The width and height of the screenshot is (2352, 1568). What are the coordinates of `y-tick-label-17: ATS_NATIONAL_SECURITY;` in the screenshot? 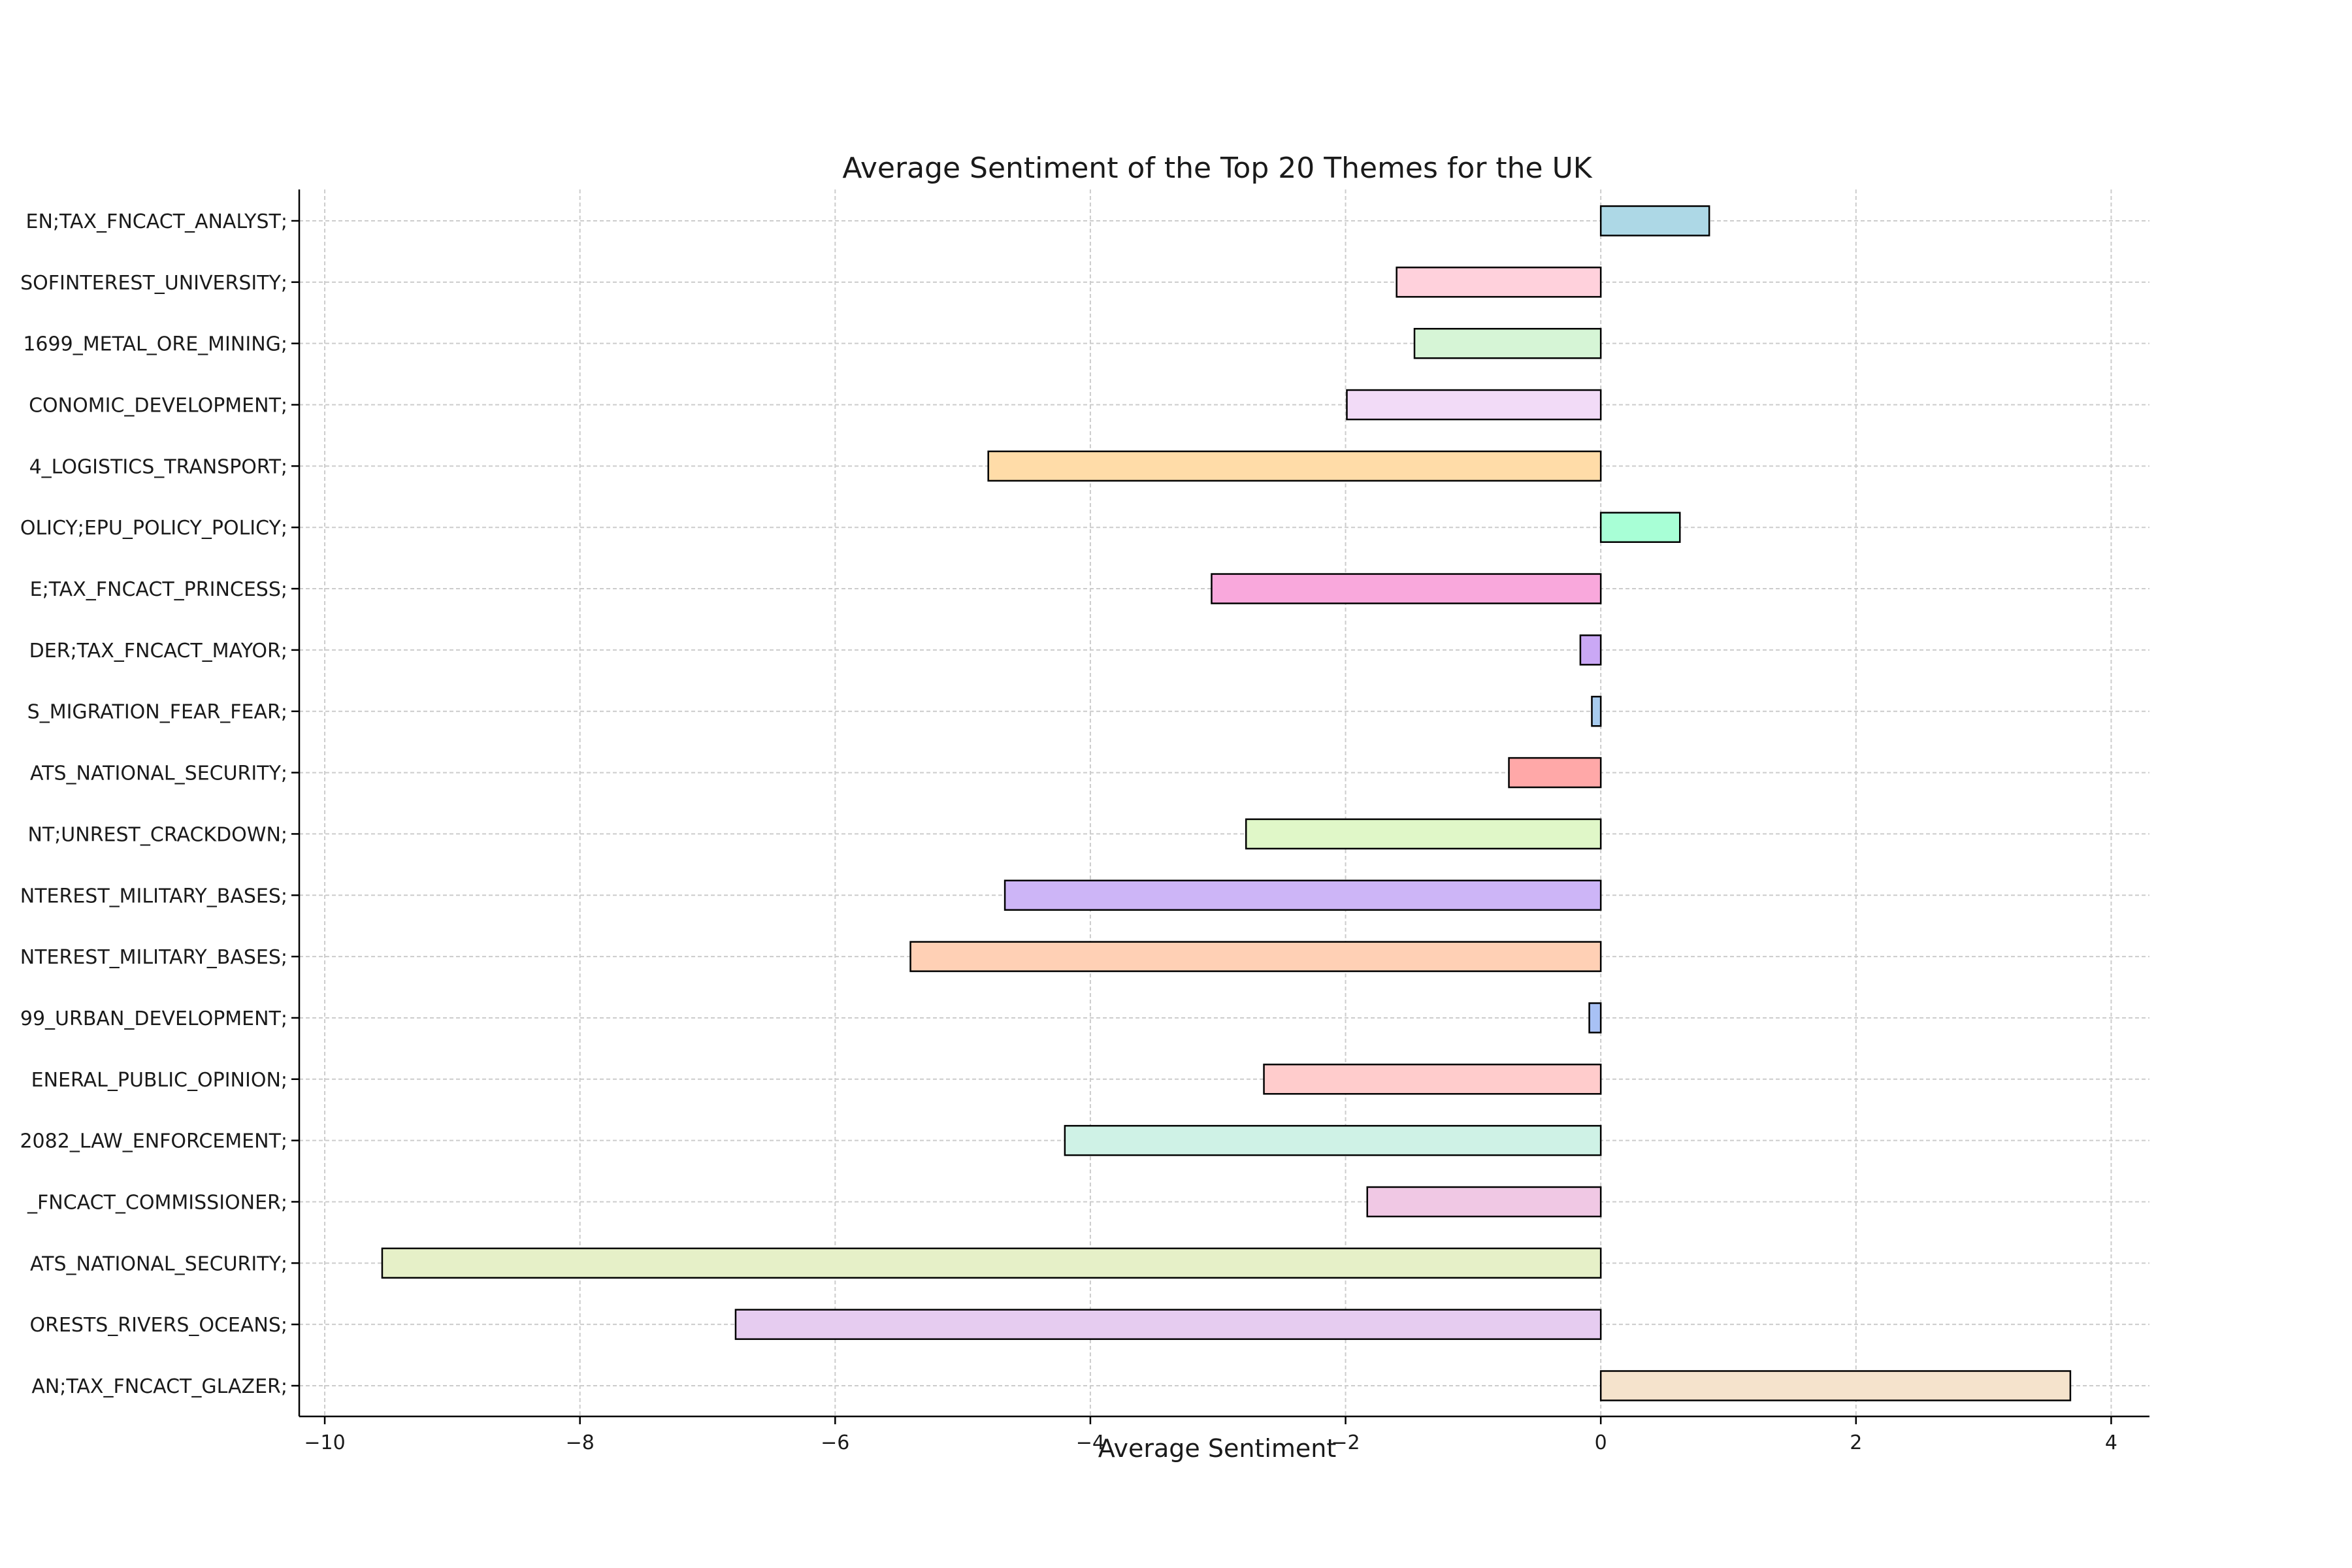 It's located at (158, 1263).